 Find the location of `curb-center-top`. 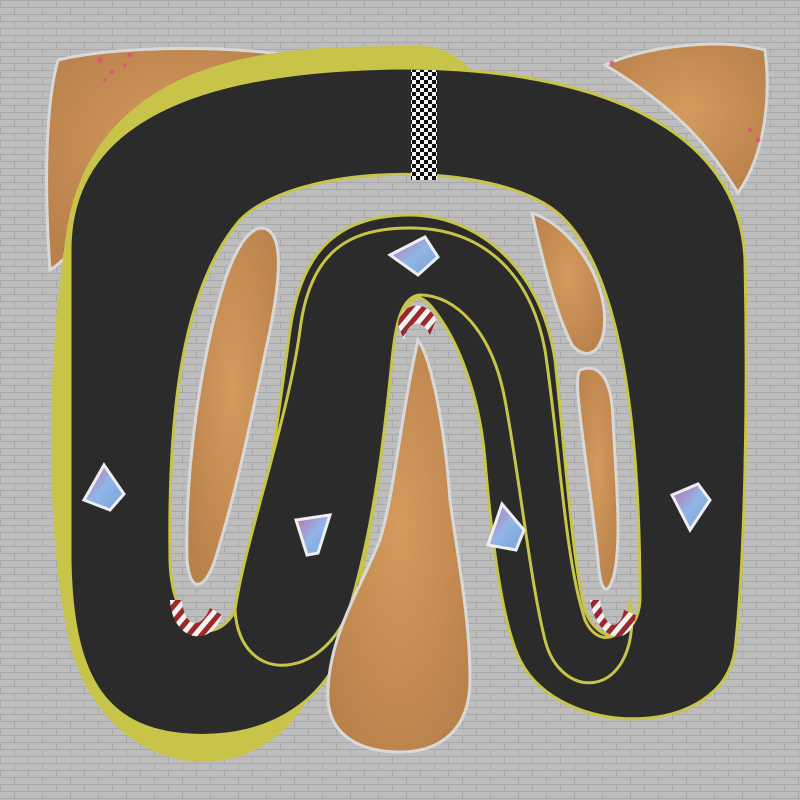

curb-center-top is located at coordinates (417, 322).